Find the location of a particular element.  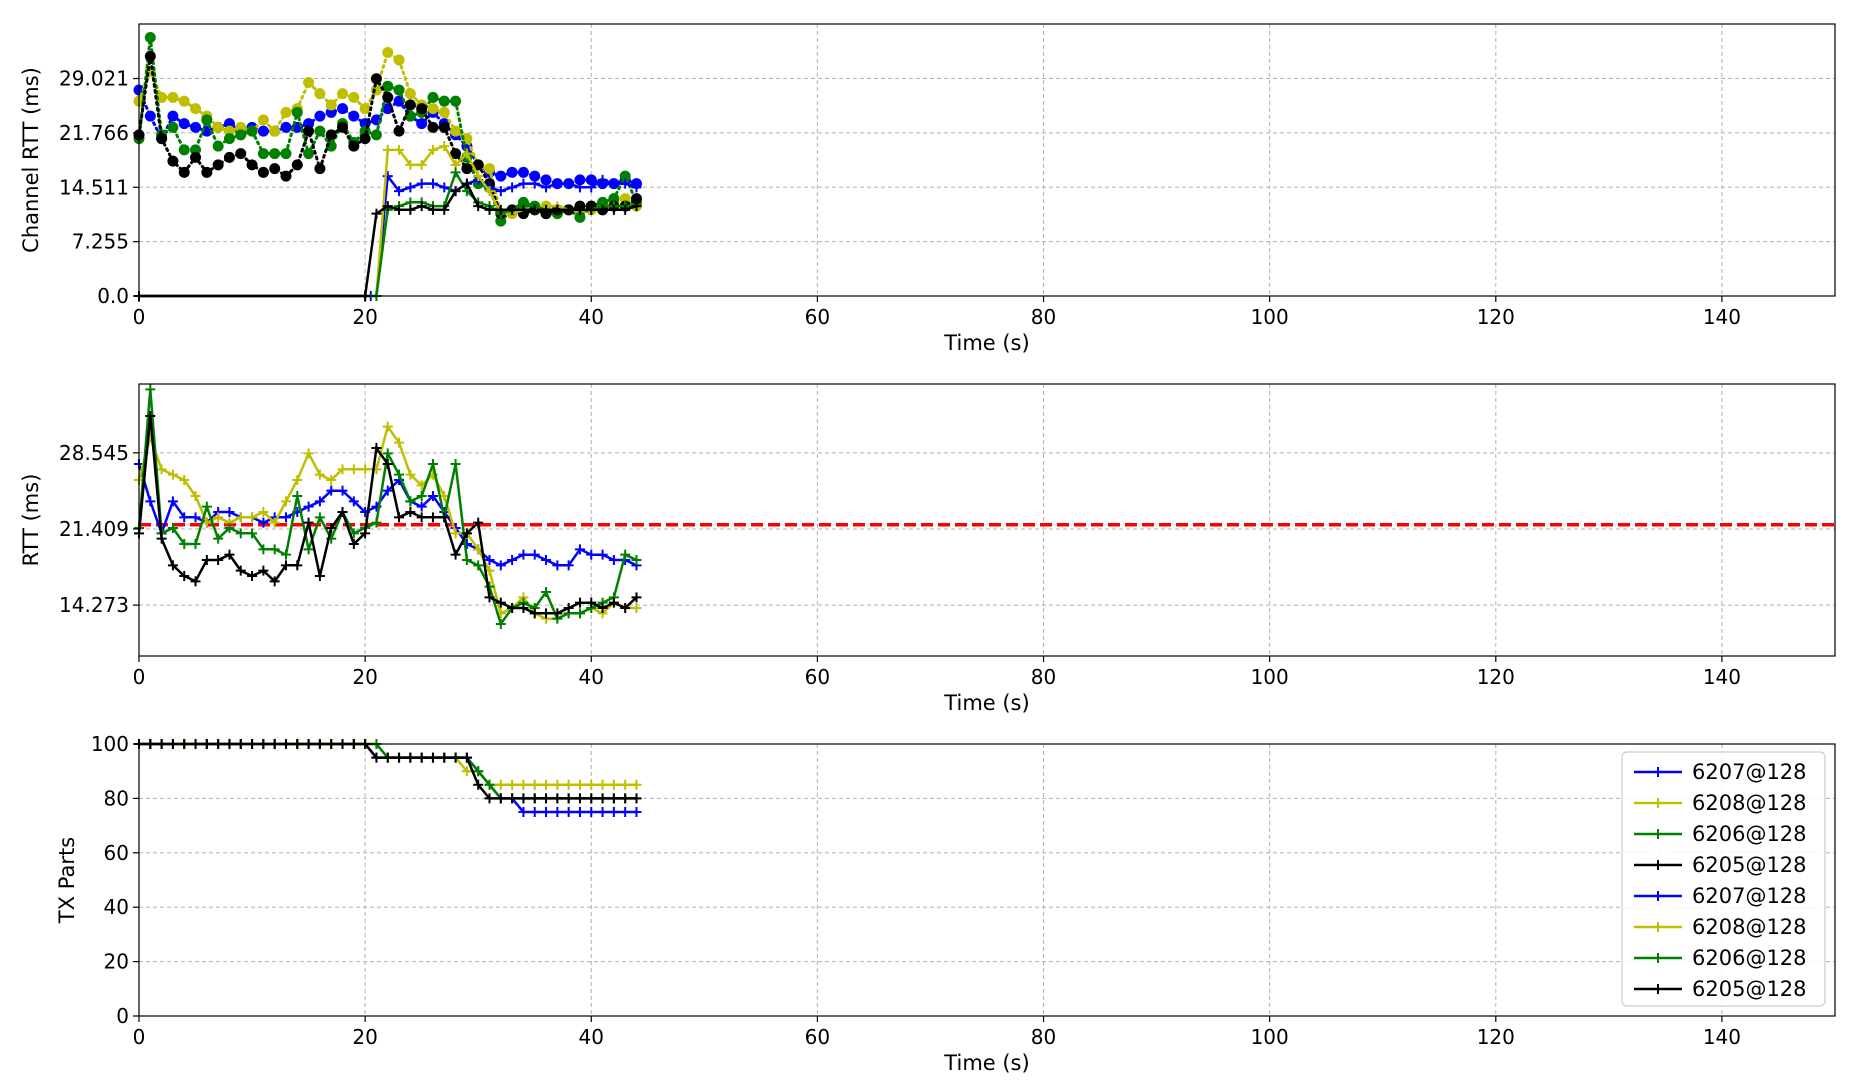

x-tick-label: 20 is located at coordinates (364, 1037).